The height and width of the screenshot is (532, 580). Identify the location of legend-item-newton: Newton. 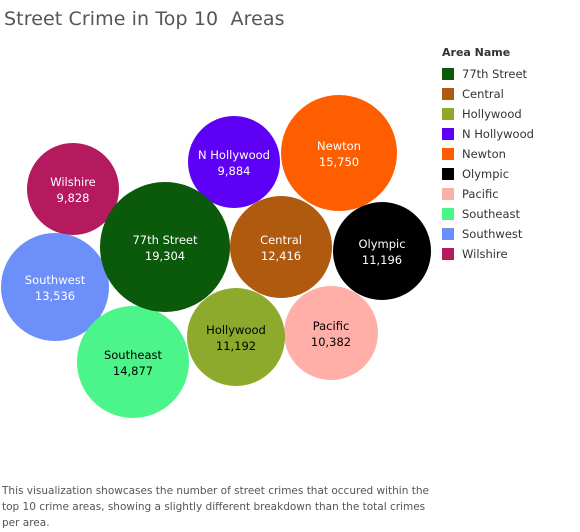
(488, 154).